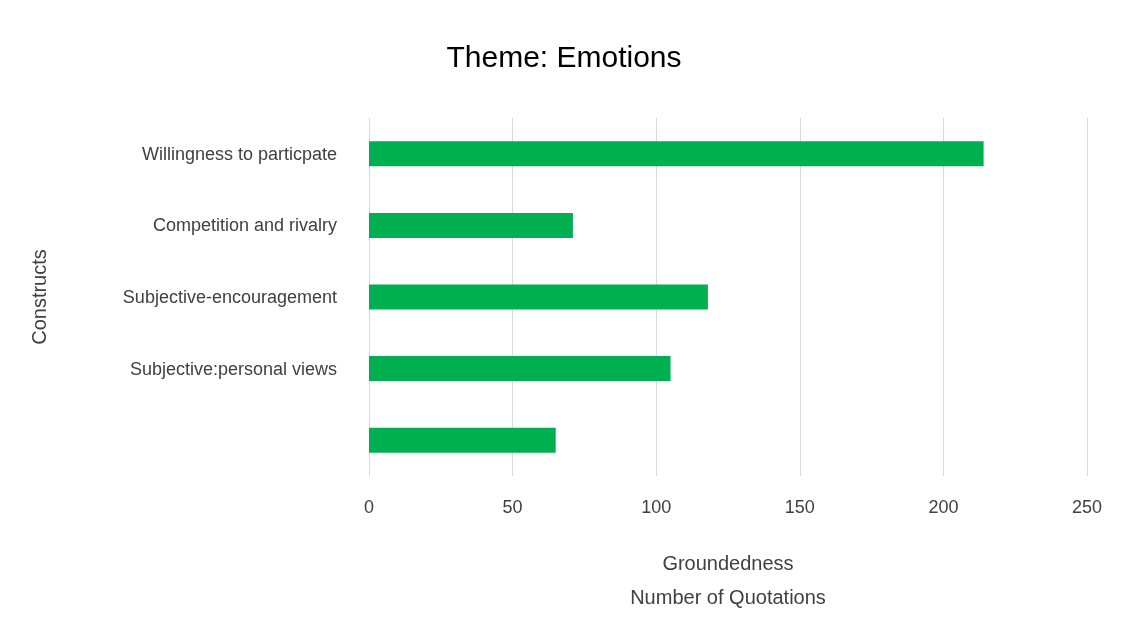  I want to click on y-tick-label: Subjective:personal views, so click(233, 368).